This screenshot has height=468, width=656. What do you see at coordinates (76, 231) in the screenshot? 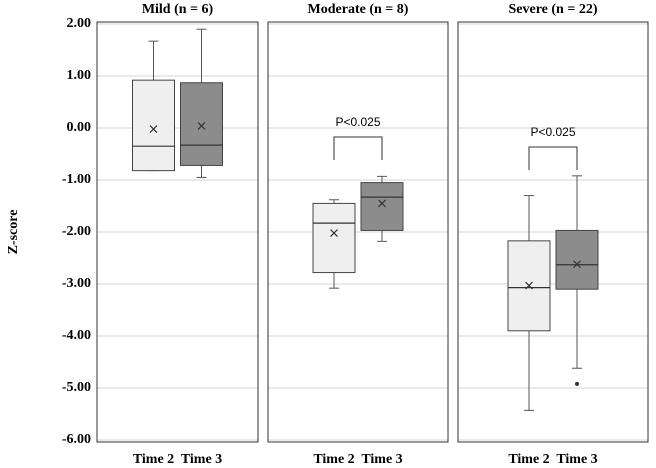
I see `y-tick-label: -2.00` at bounding box center [76, 231].